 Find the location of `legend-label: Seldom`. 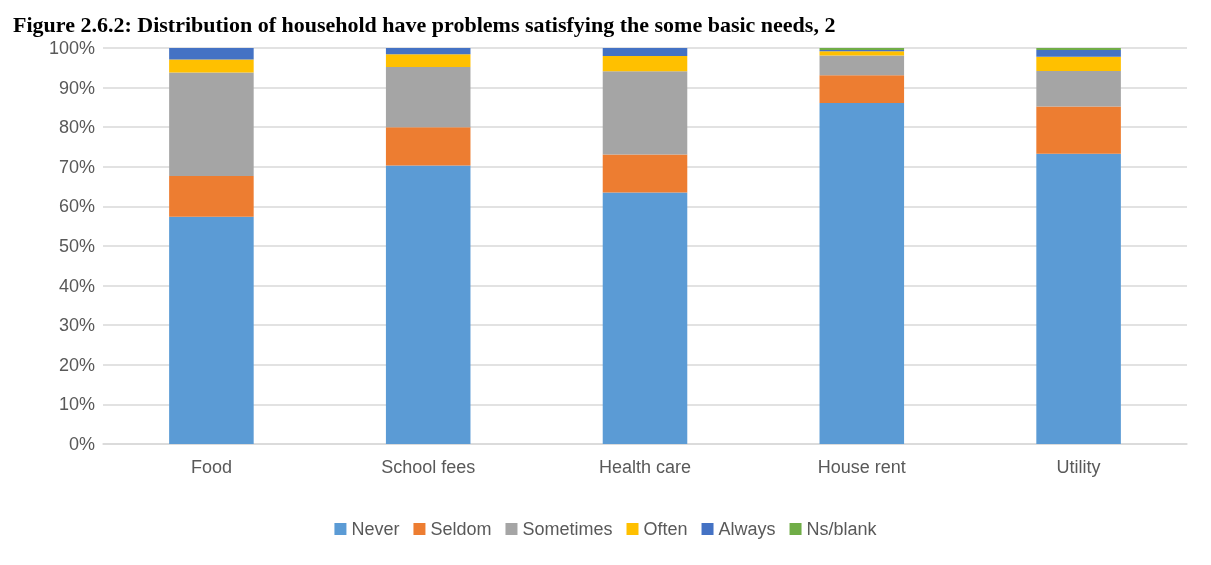

legend-label: Seldom is located at coordinates (461, 529).